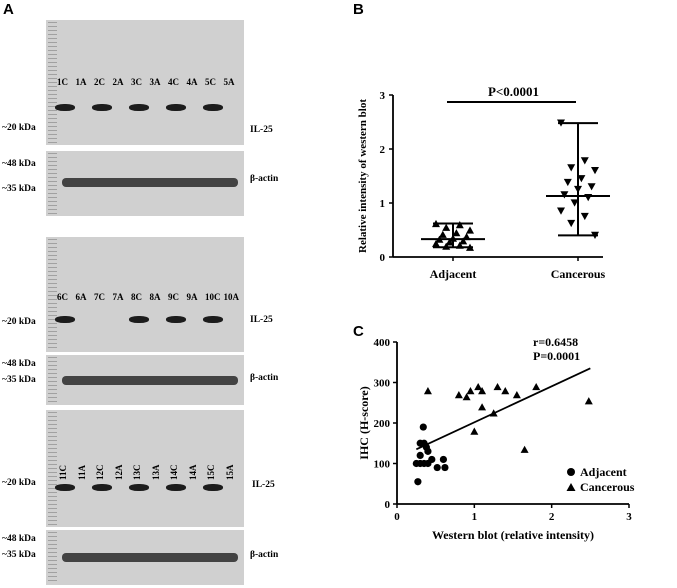 The height and width of the screenshot is (588, 677). Describe the element at coordinates (81, 82) in the screenshot. I see `lane-label: 1A` at that location.